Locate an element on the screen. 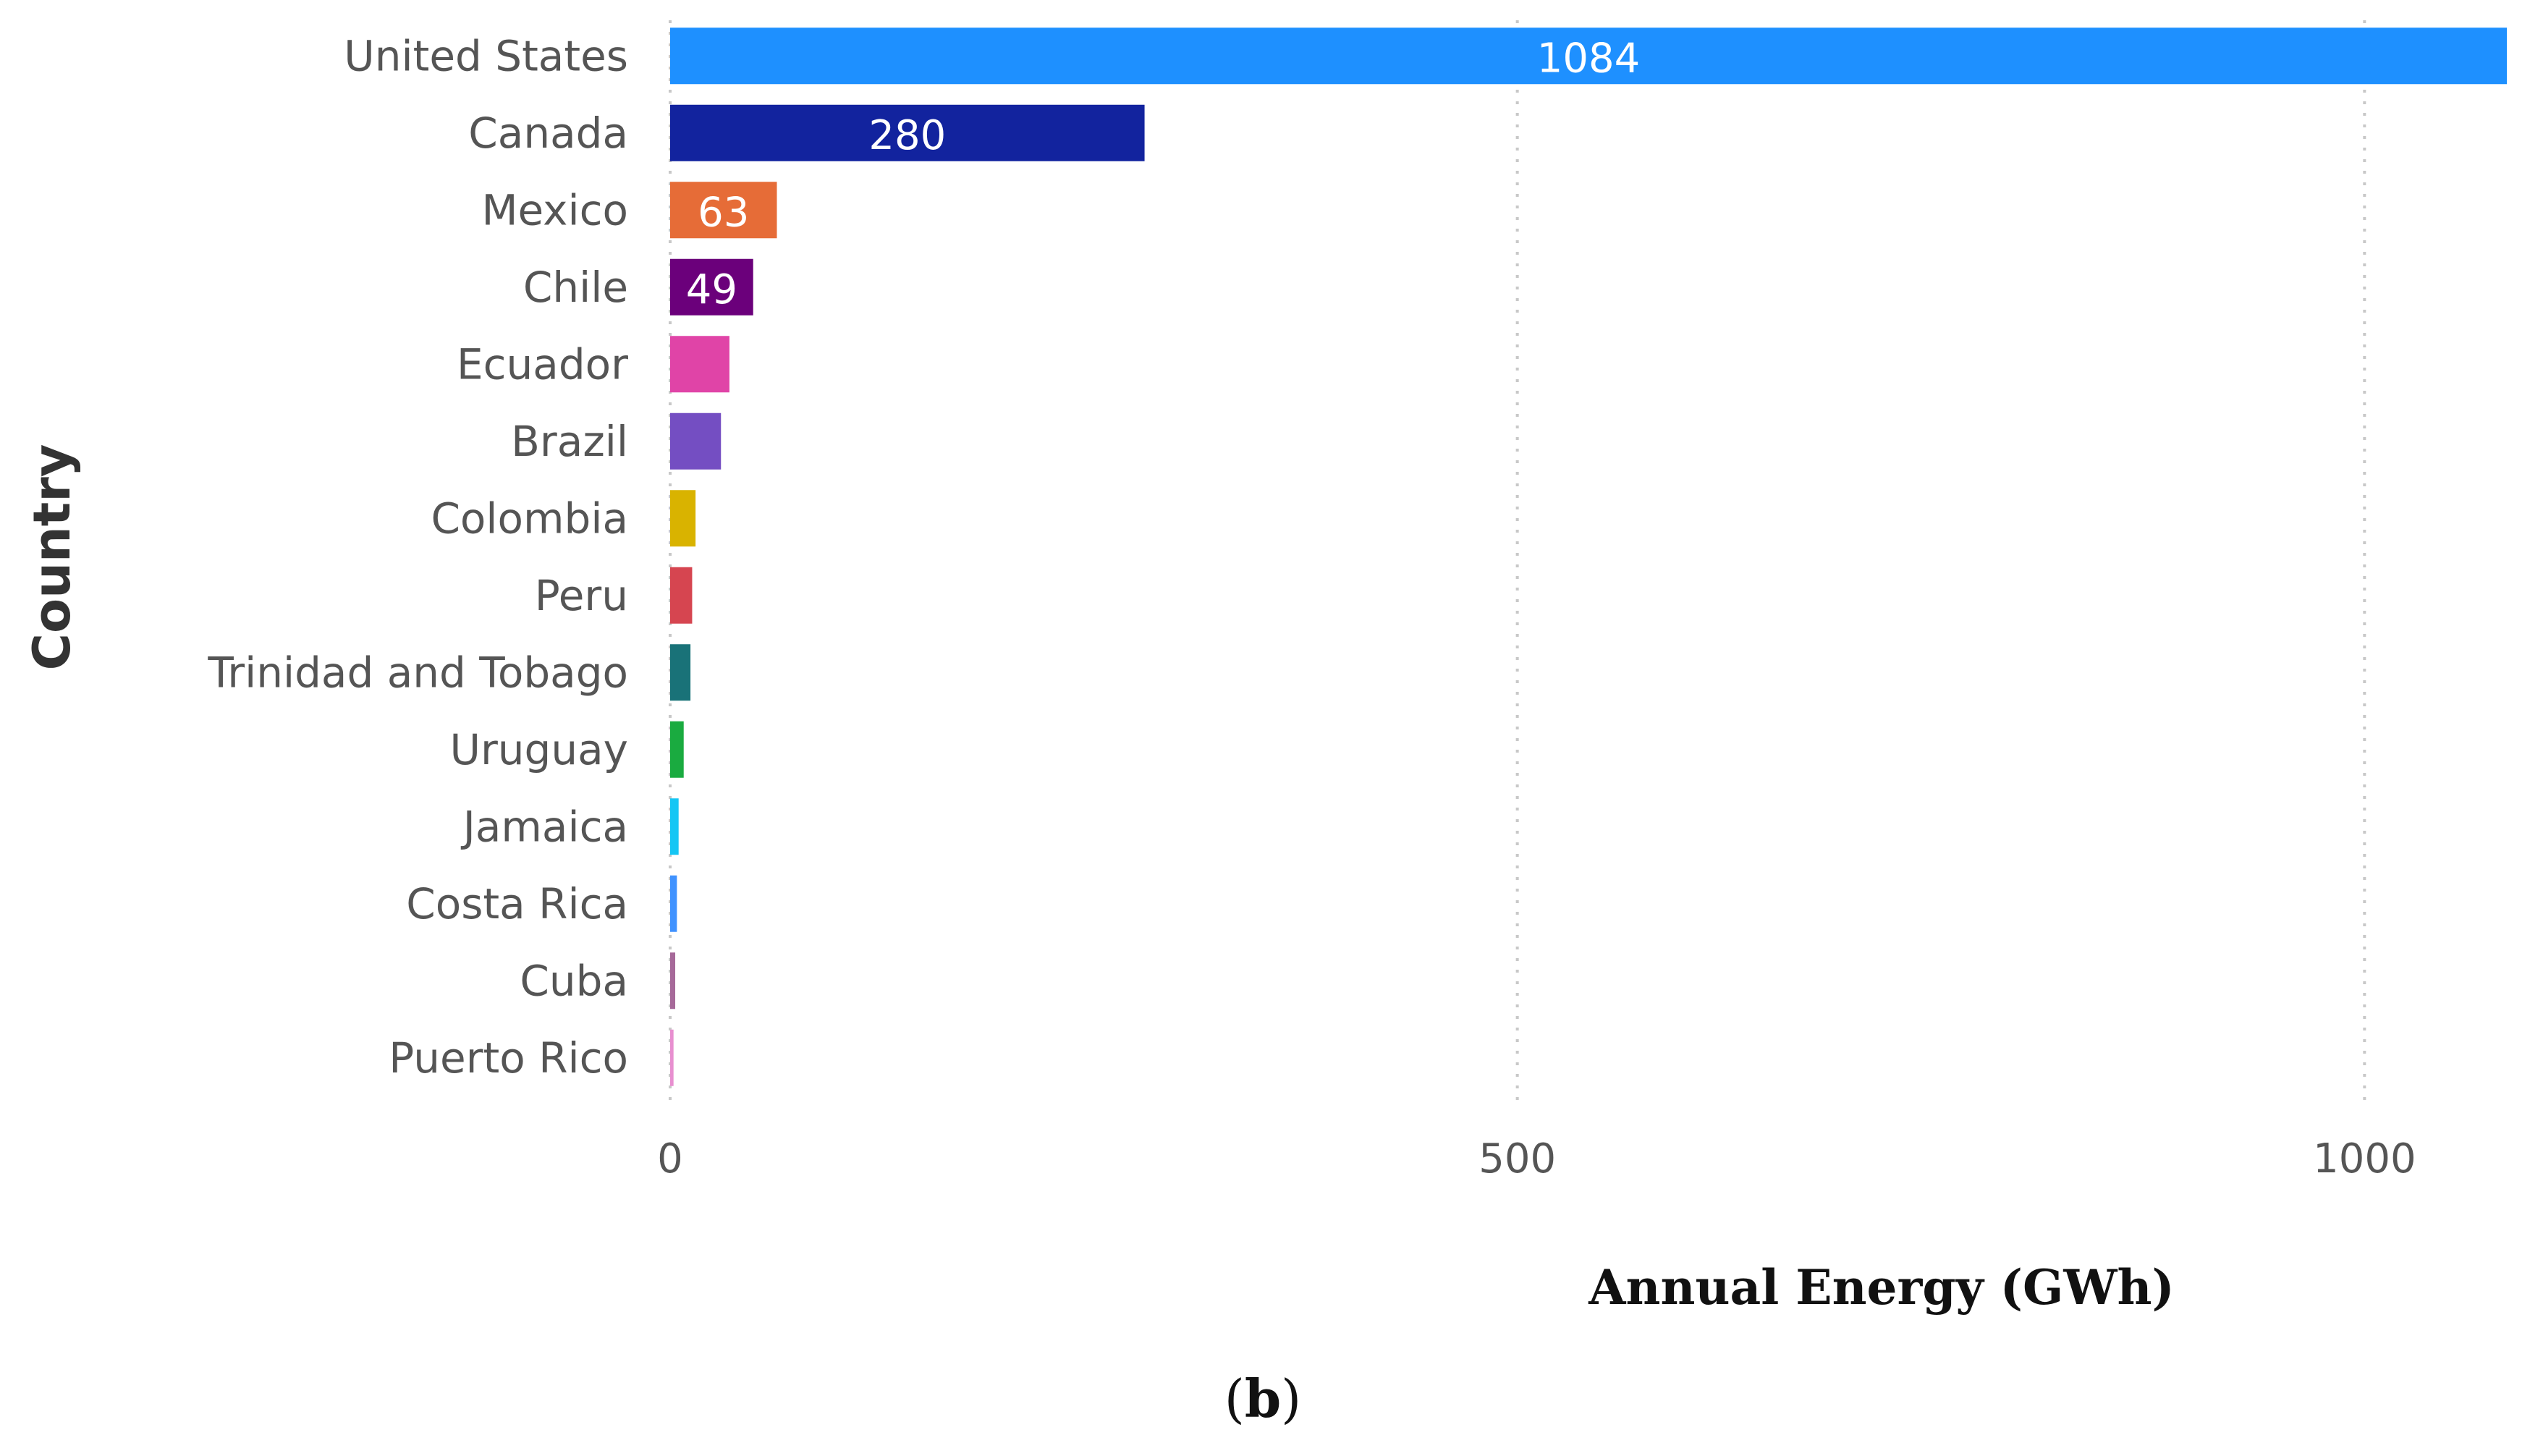 The image size is (2530, 1456). bar-colombia is located at coordinates (683, 518).